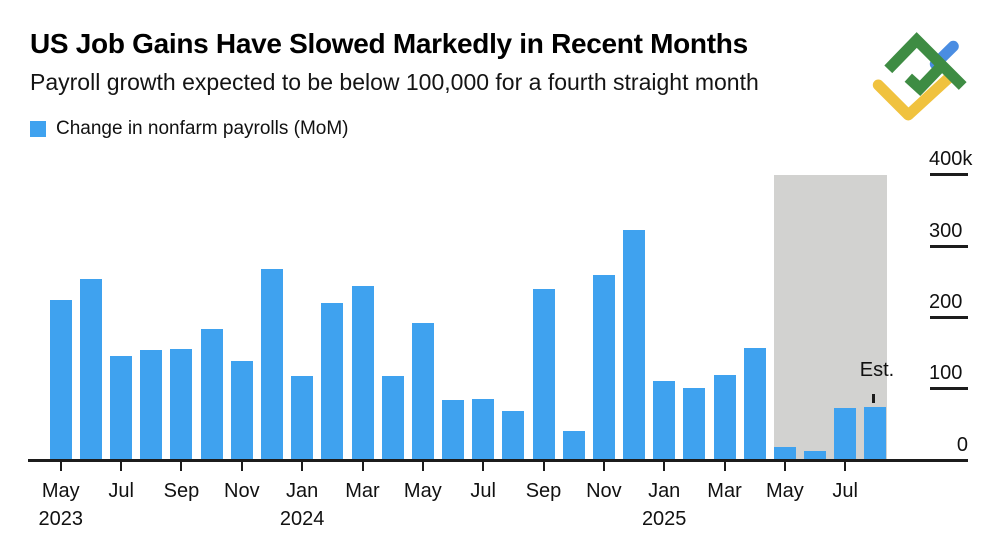  Describe the element at coordinates (925, 78) in the screenshot. I see `logo-green-inner-check` at that location.